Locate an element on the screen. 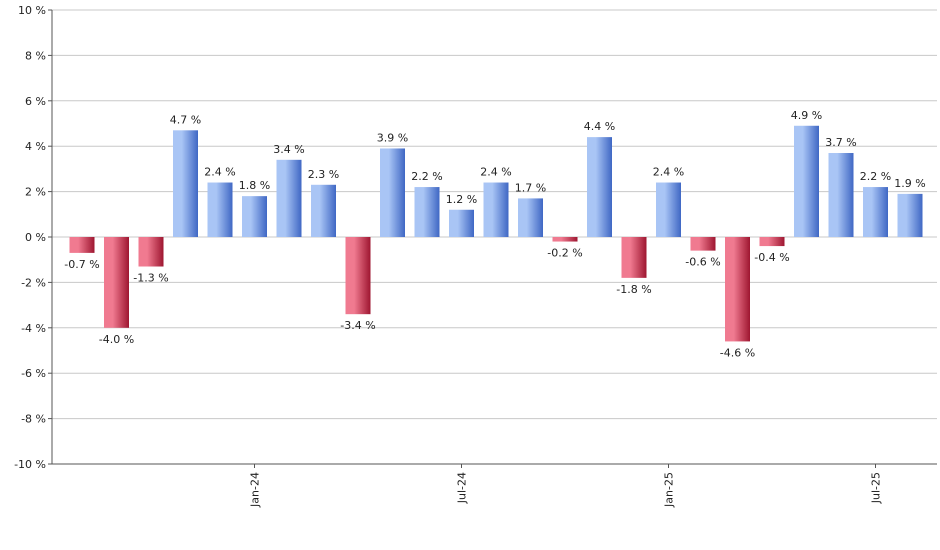 The width and height of the screenshot is (940, 550). data-label: -0.2 % is located at coordinates (564, 253).